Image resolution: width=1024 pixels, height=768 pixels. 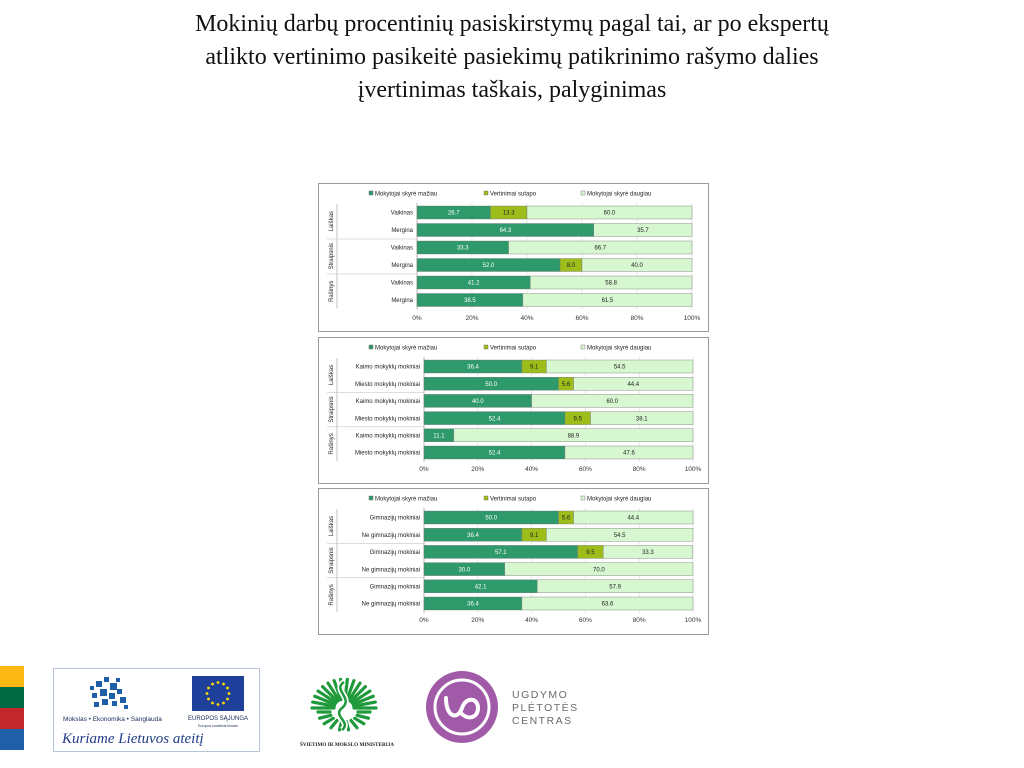 I want to click on data-label: 60.0, so click(x=612, y=402).